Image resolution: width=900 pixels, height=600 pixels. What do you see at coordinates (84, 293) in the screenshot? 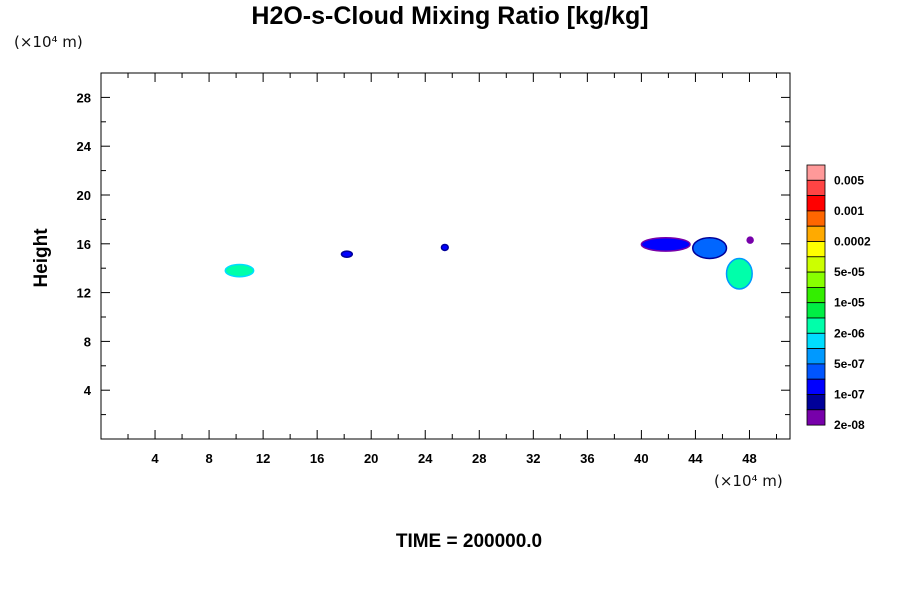
I see `y-tick-label: 12` at bounding box center [84, 293].